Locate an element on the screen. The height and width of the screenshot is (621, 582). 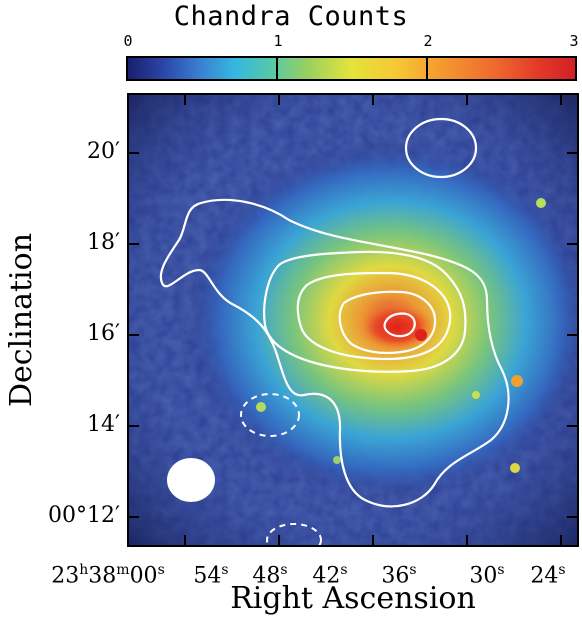
colorbar-title: Chandra Counts is located at coordinates (291, 16).